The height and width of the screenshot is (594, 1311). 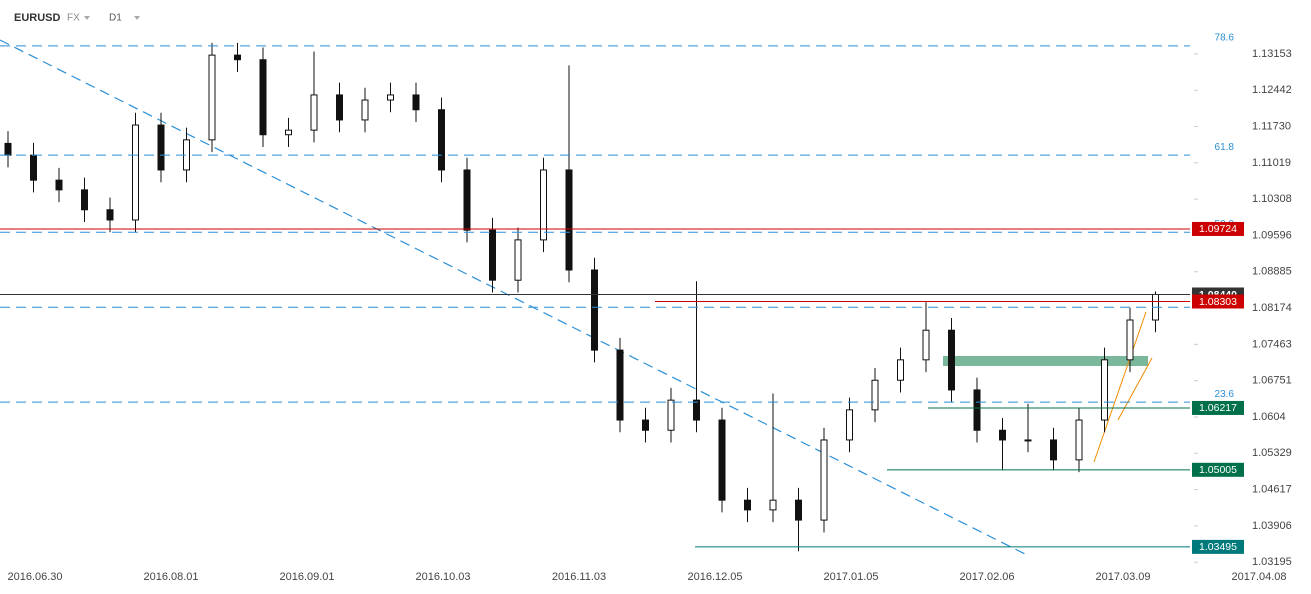 What do you see at coordinates (1271, 126) in the screenshot?
I see `y-tick-label: 1.11730` at bounding box center [1271, 126].